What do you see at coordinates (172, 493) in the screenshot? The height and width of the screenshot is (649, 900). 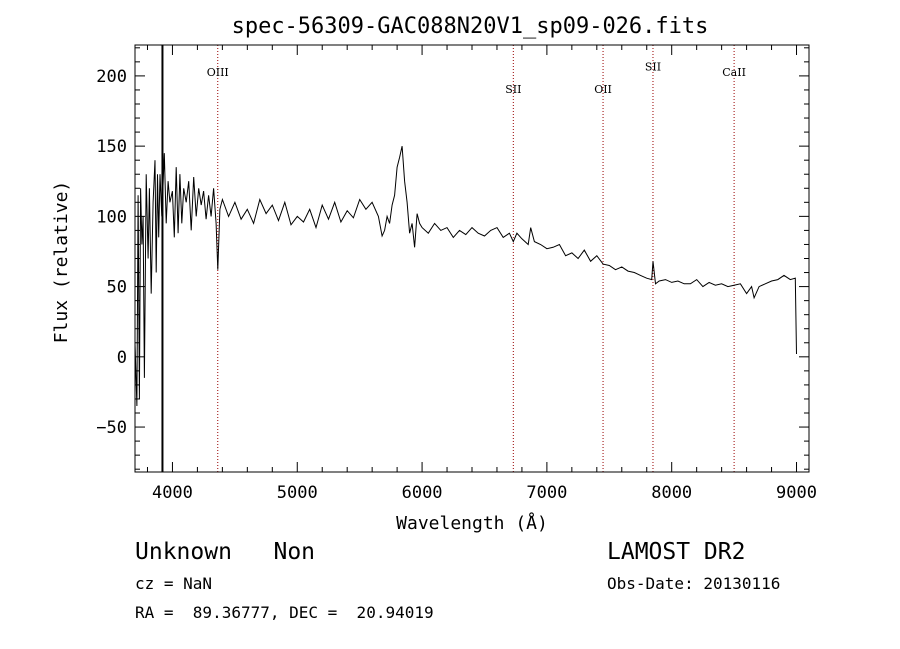 I see `x-tick-label: 4000` at bounding box center [172, 493].